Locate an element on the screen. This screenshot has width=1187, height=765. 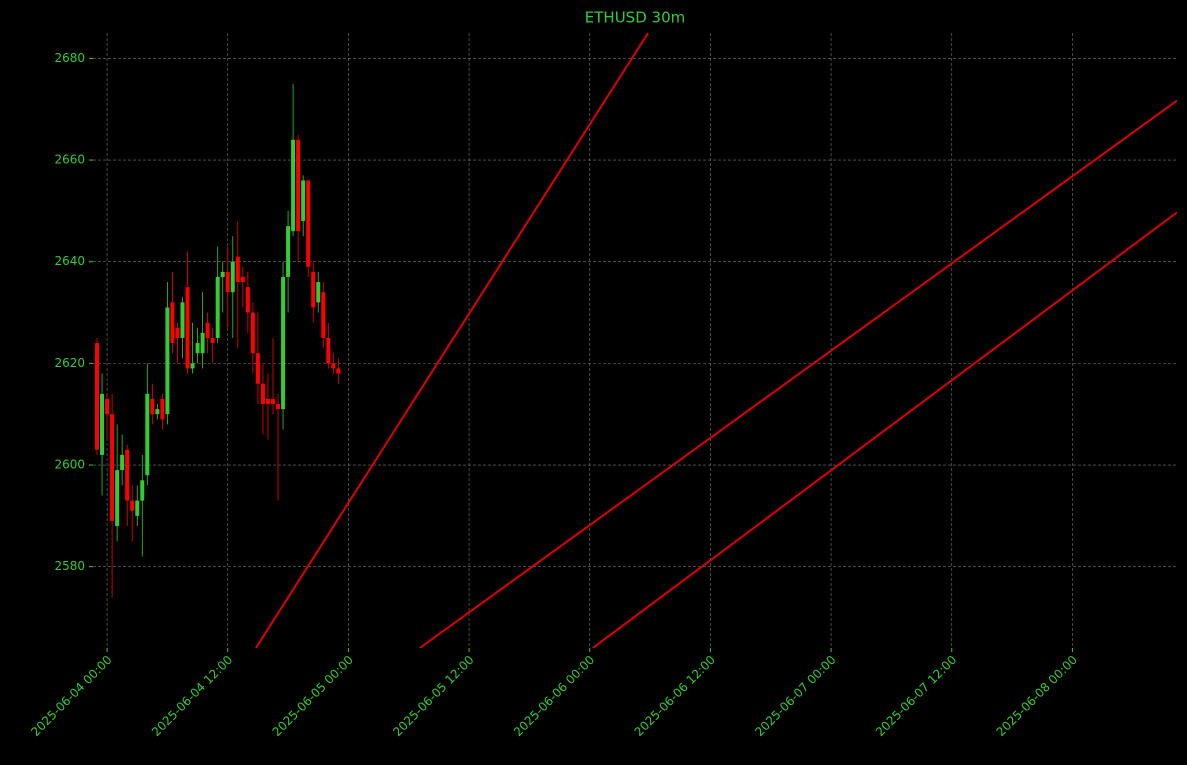
y-tick-label: 2680 is located at coordinates (69, 58).